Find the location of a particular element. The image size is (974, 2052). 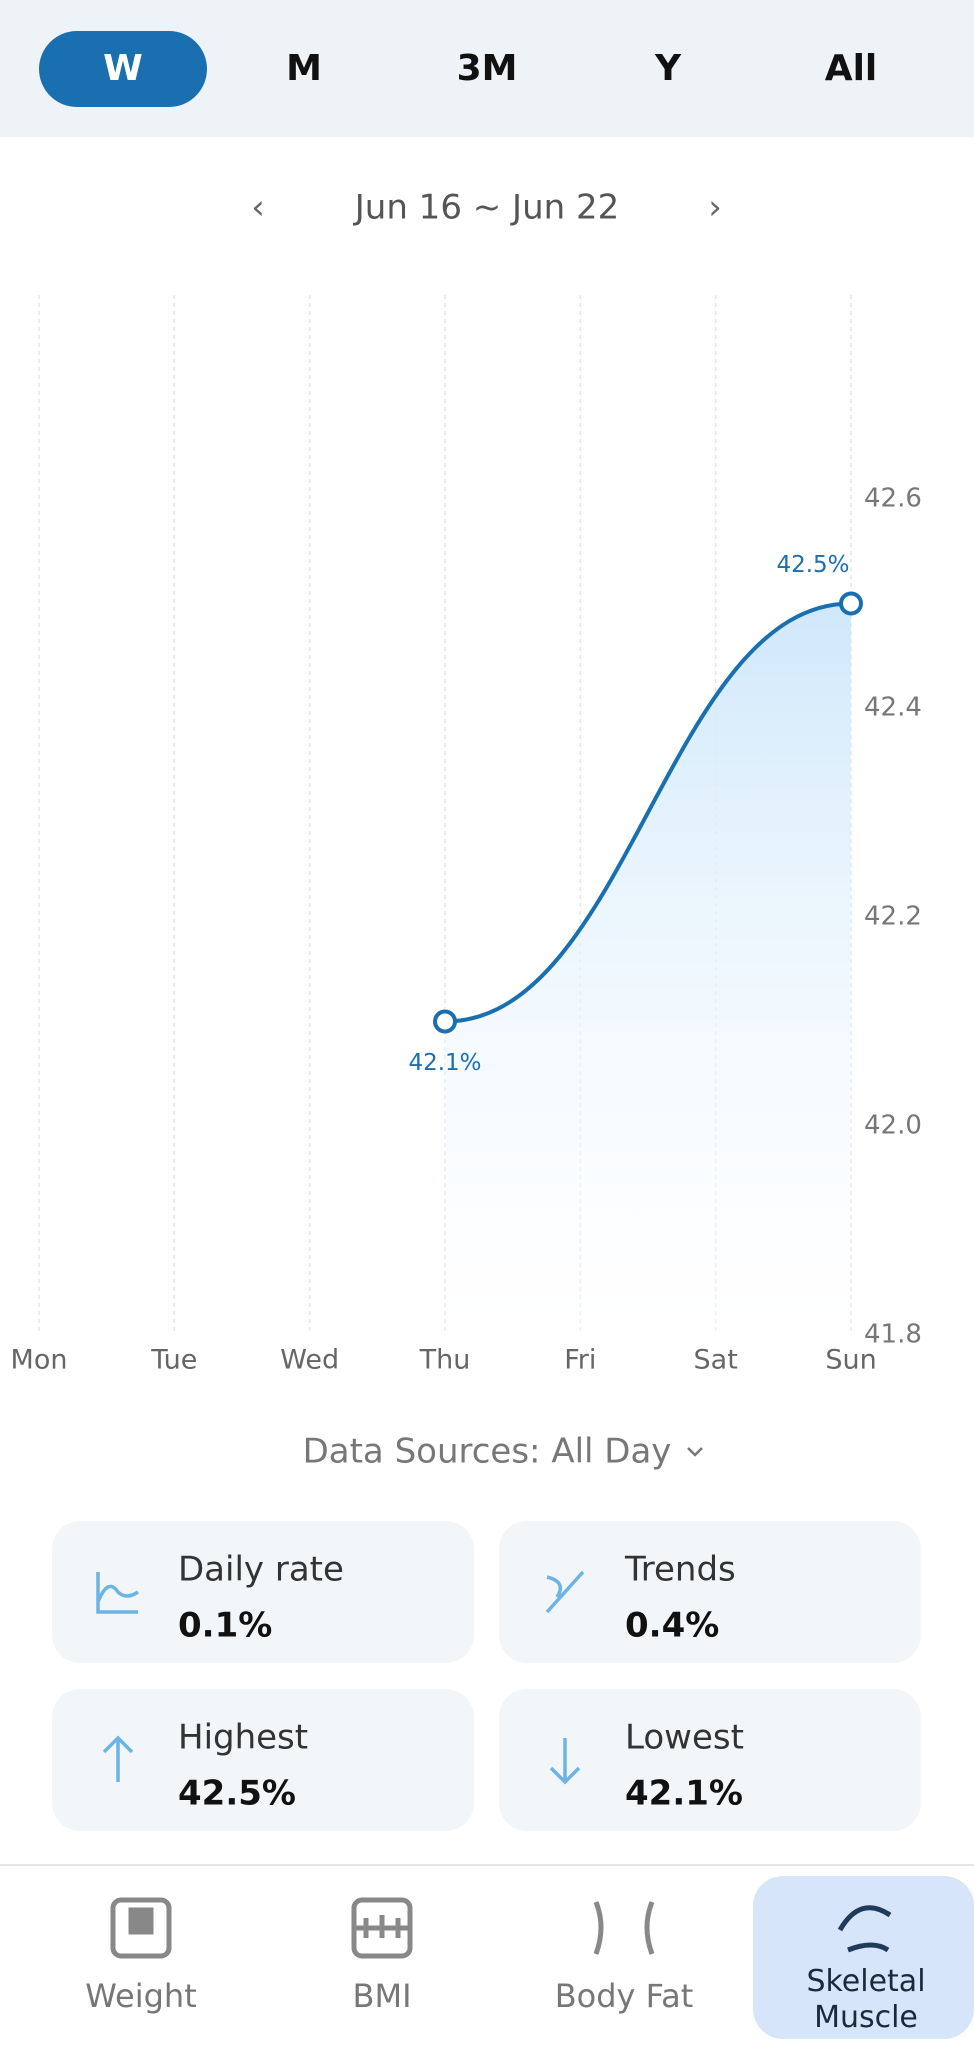

stat-label: Lowest is located at coordinates (684, 1738).